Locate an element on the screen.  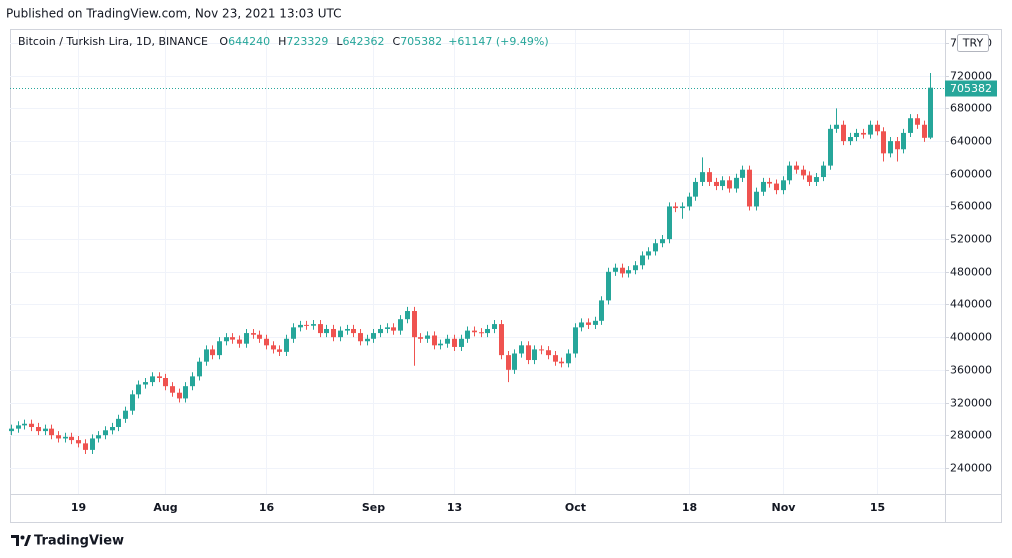
ohlc-letter: H is located at coordinates (282, 41).